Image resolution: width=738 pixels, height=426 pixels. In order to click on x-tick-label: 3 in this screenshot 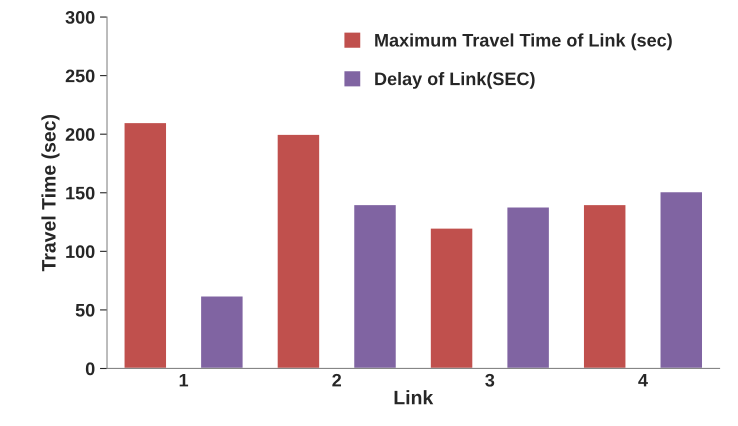, I will do `click(489, 380)`.